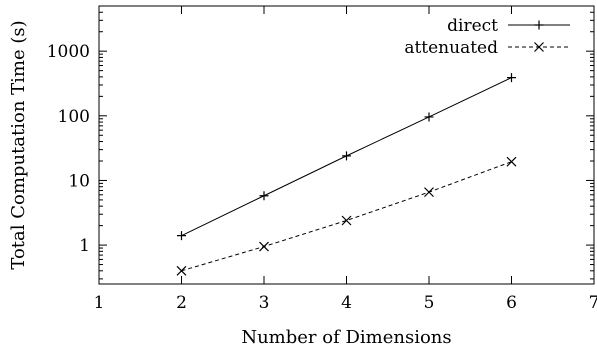  What do you see at coordinates (429, 303) in the screenshot?
I see `x-tick-label: 5` at bounding box center [429, 303].